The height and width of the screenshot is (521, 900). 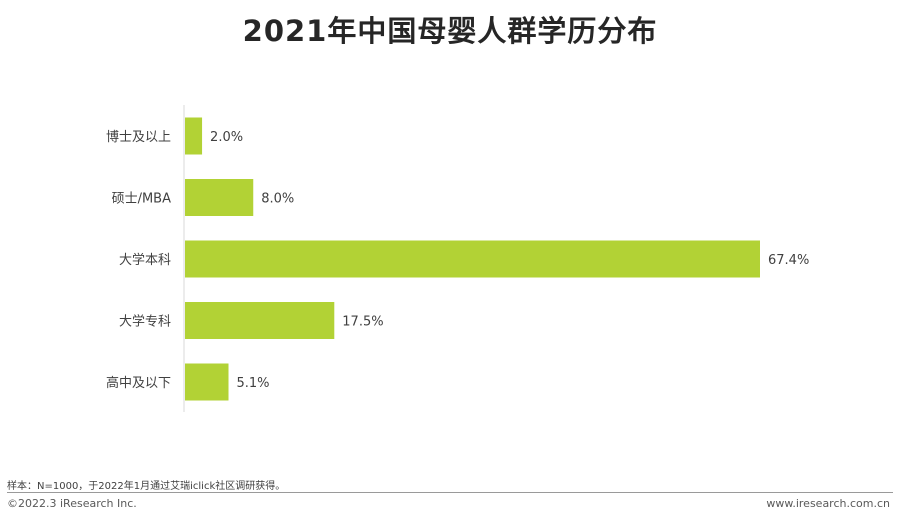 I want to click on value-label-0: 2.0%, so click(x=226, y=137).